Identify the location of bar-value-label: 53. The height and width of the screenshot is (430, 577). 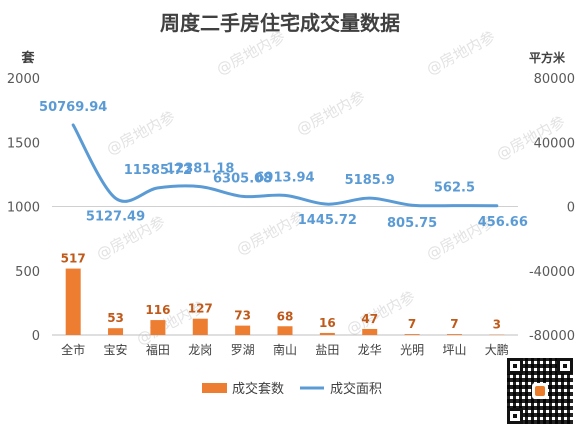
(115, 318).